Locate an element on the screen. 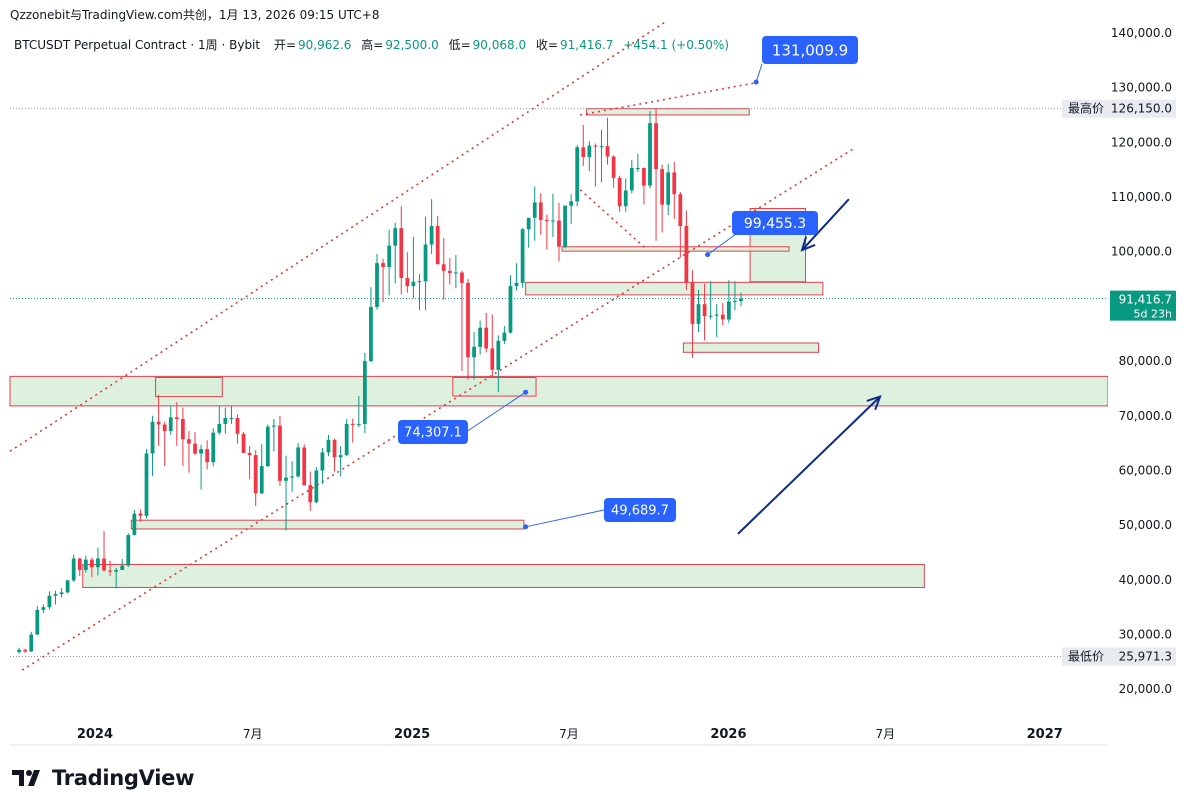 Image resolution: width=1200 pixels, height=808 pixels. arrowhead is located at coordinates (808, 244).